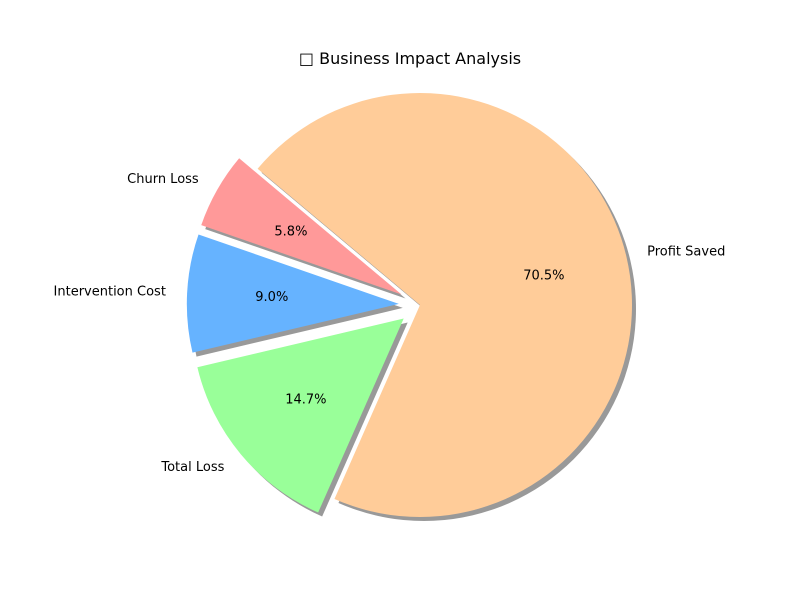  What do you see at coordinates (305, 399) in the screenshot?
I see `slice-percent-total-loss: 14.7%` at bounding box center [305, 399].